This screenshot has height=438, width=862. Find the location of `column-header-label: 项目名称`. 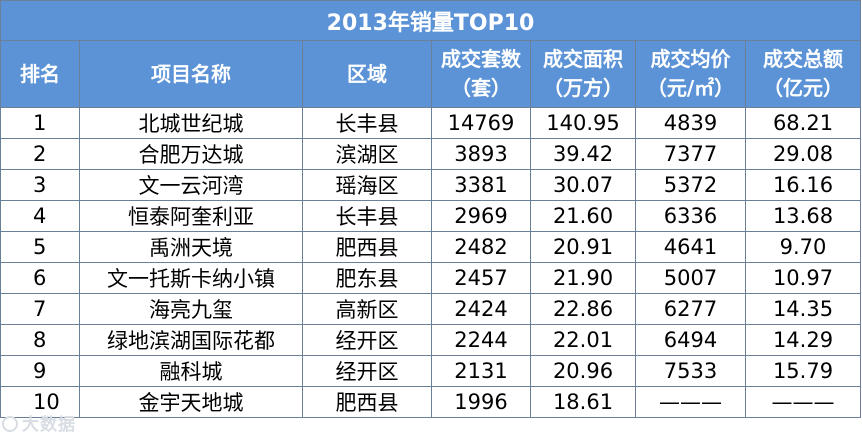

column-header-label: 项目名称 is located at coordinates (191, 73).